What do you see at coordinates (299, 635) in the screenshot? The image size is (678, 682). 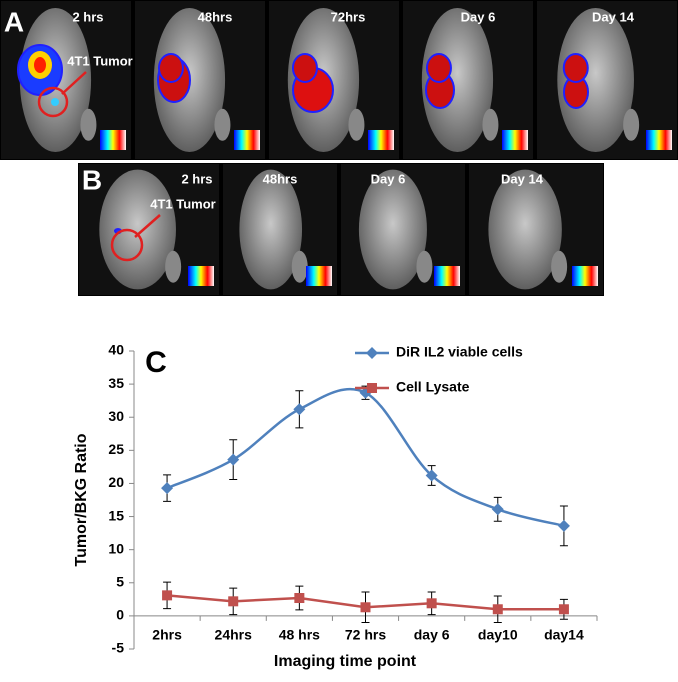 I see `x-tick-label: 48 hrs` at bounding box center [299, 635].